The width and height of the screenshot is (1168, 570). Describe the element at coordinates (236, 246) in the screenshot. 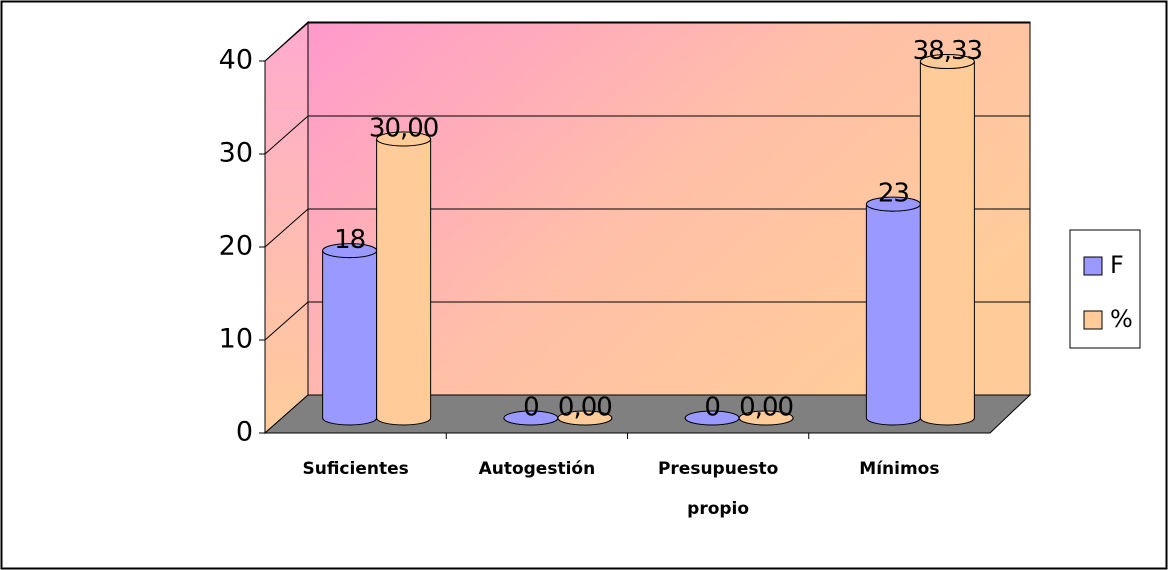

I see `y-tick-label: 20` at that location.